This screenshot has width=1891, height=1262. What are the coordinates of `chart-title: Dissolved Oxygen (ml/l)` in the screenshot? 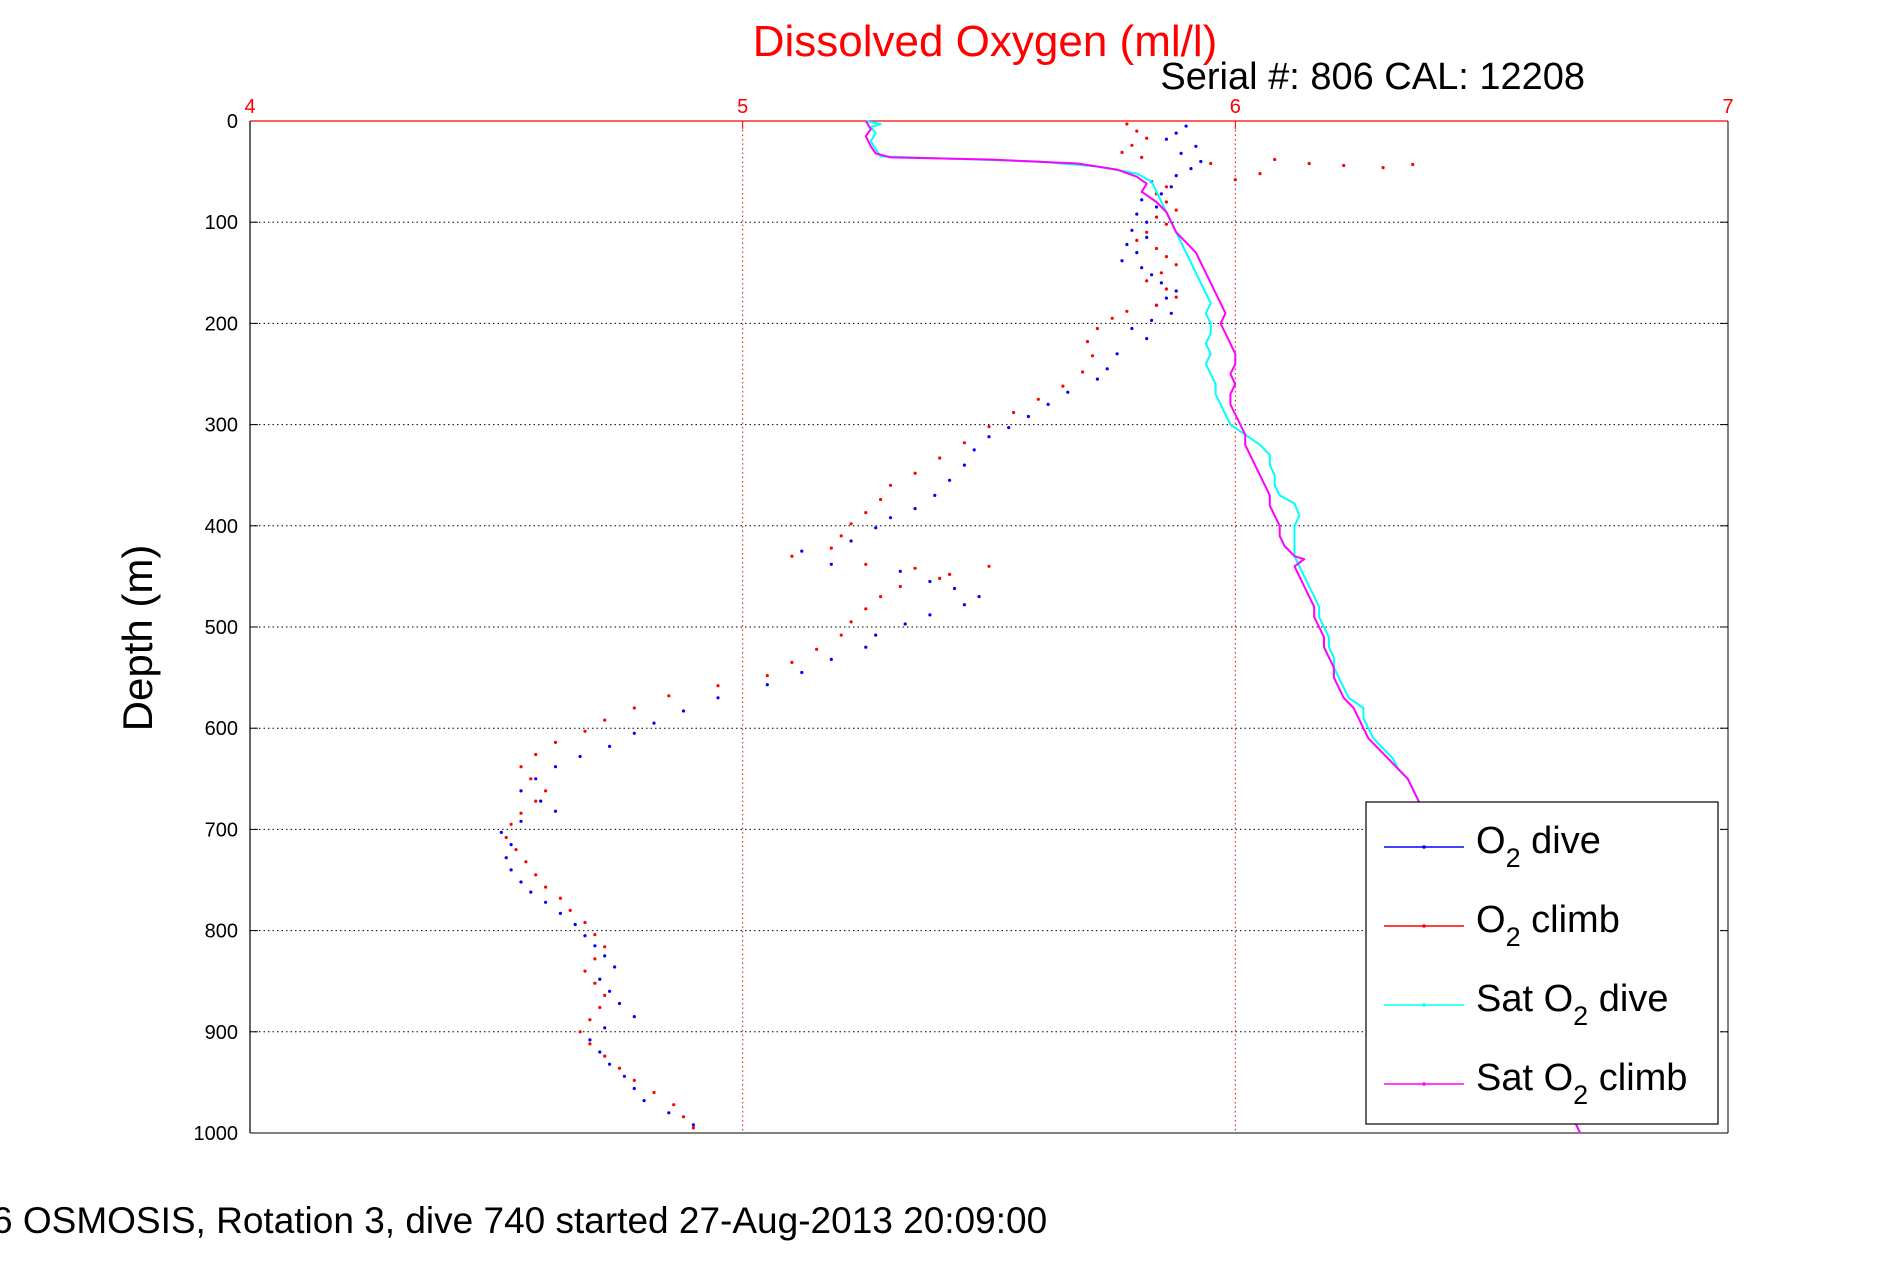 It's located at (985, 41).